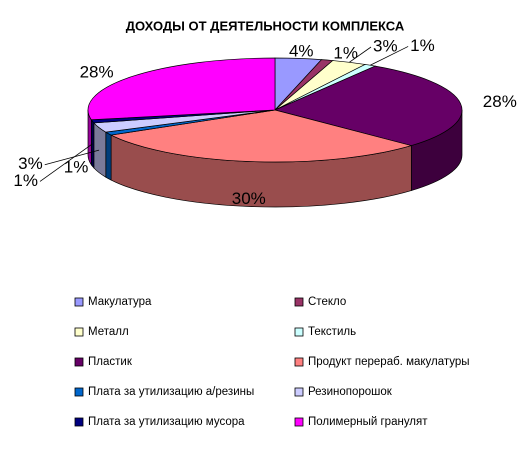 The image size is (531, 449). What do you see at coordinates (166, 422) in the screenshot?
I see `legend-label: Плата за утилизацию мусора` at bounding box center [166, 422].